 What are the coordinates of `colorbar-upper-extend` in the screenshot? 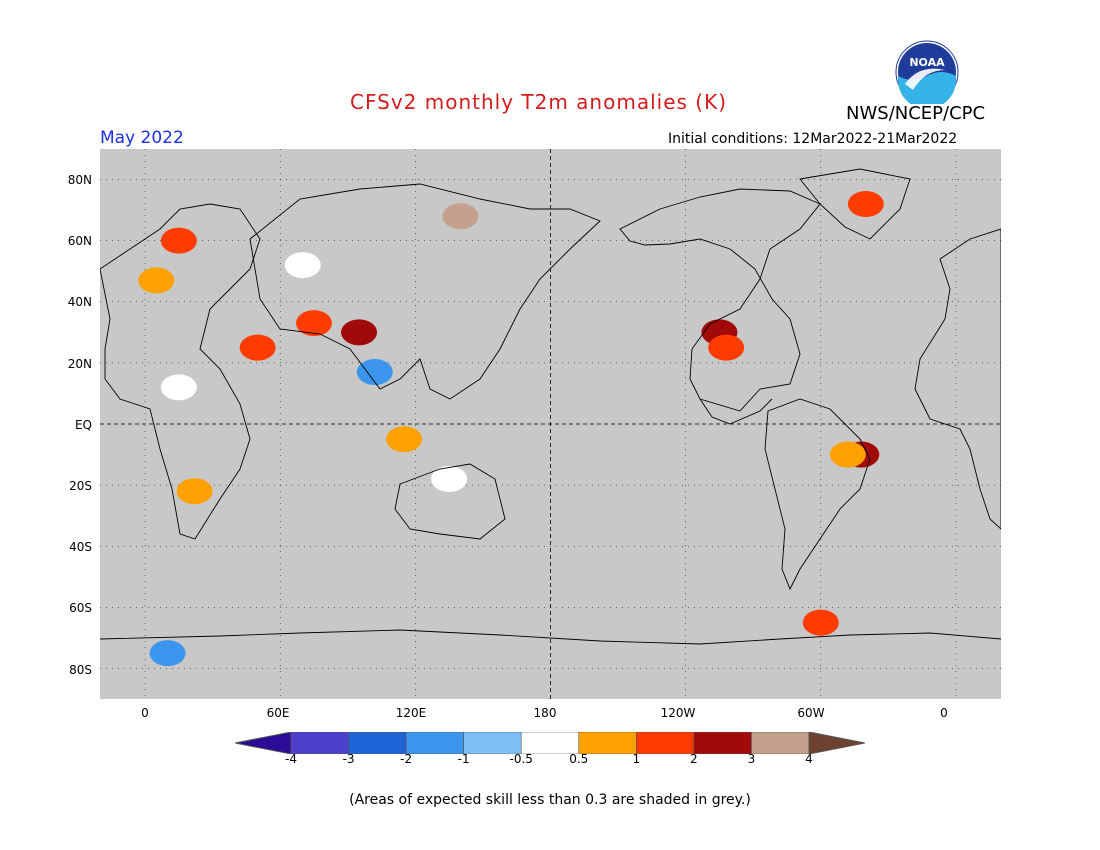 It's located at (836, 743).